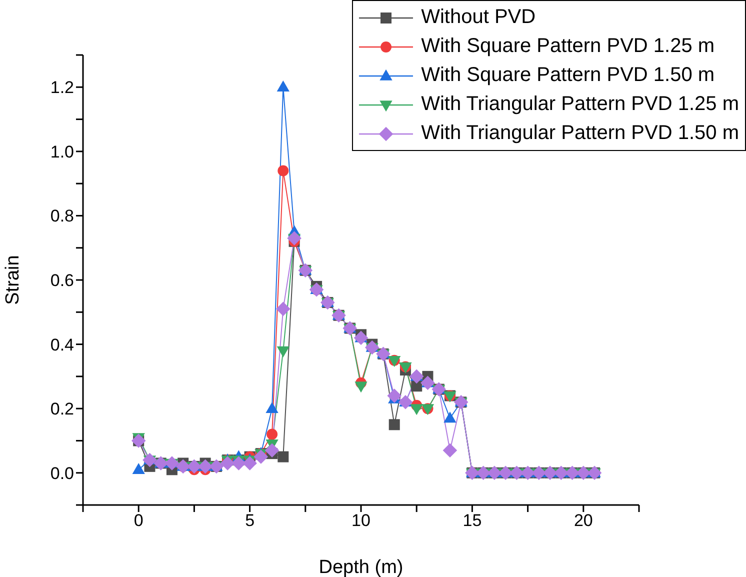 This screenshot has height=577, width=746. What do you see at coordinates (361, 520) in the screenshot?
I see `x-tick-label: 10` at bounding box center [361, 520].